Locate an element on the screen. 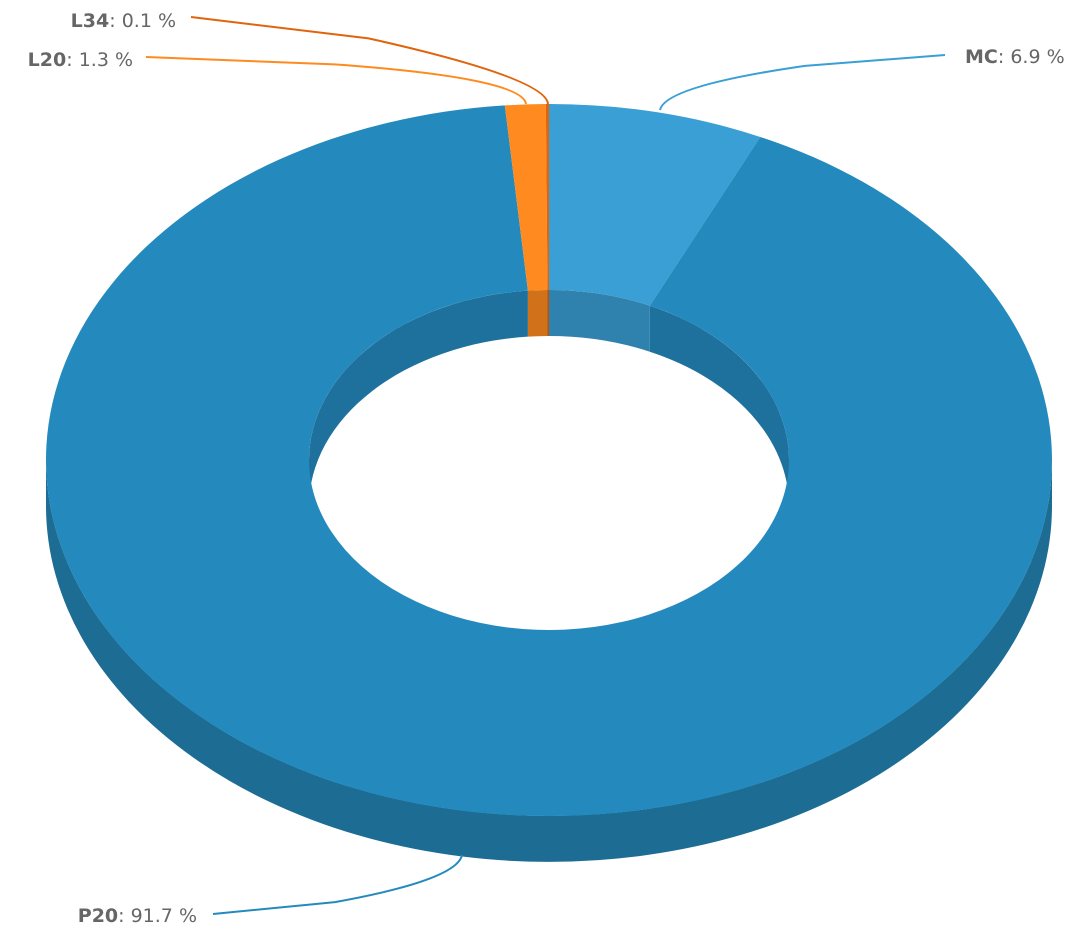  slice-label-p20-name: P20 is located at coordinates (98, 916).